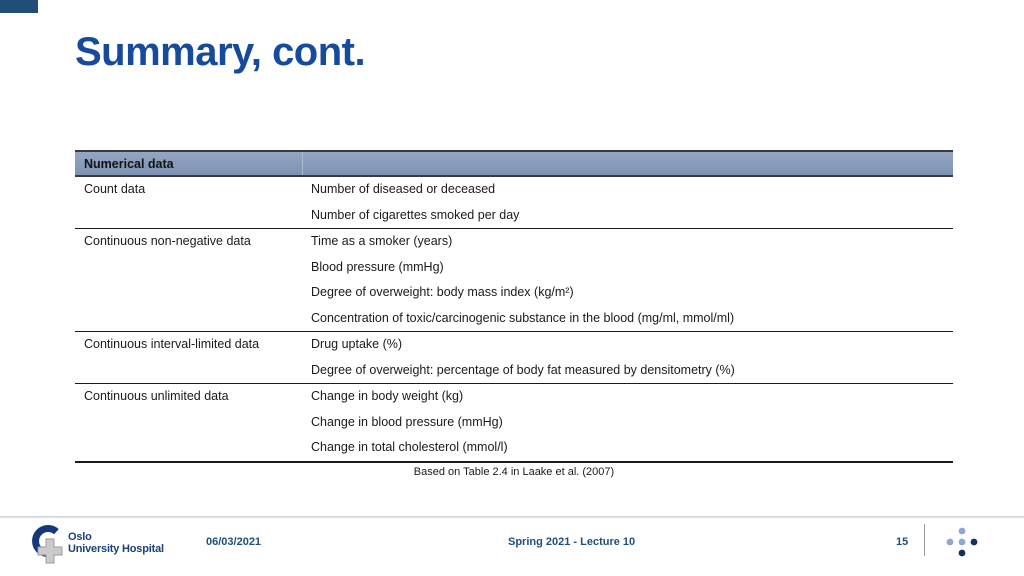 The width and height of the screenshot is (1024, 576). What do you see at coordinates (572, 542) in the screenshot?
I see `footer-course-label: Spring 2021 - Lecture 10` at bounding box center [572, 542].